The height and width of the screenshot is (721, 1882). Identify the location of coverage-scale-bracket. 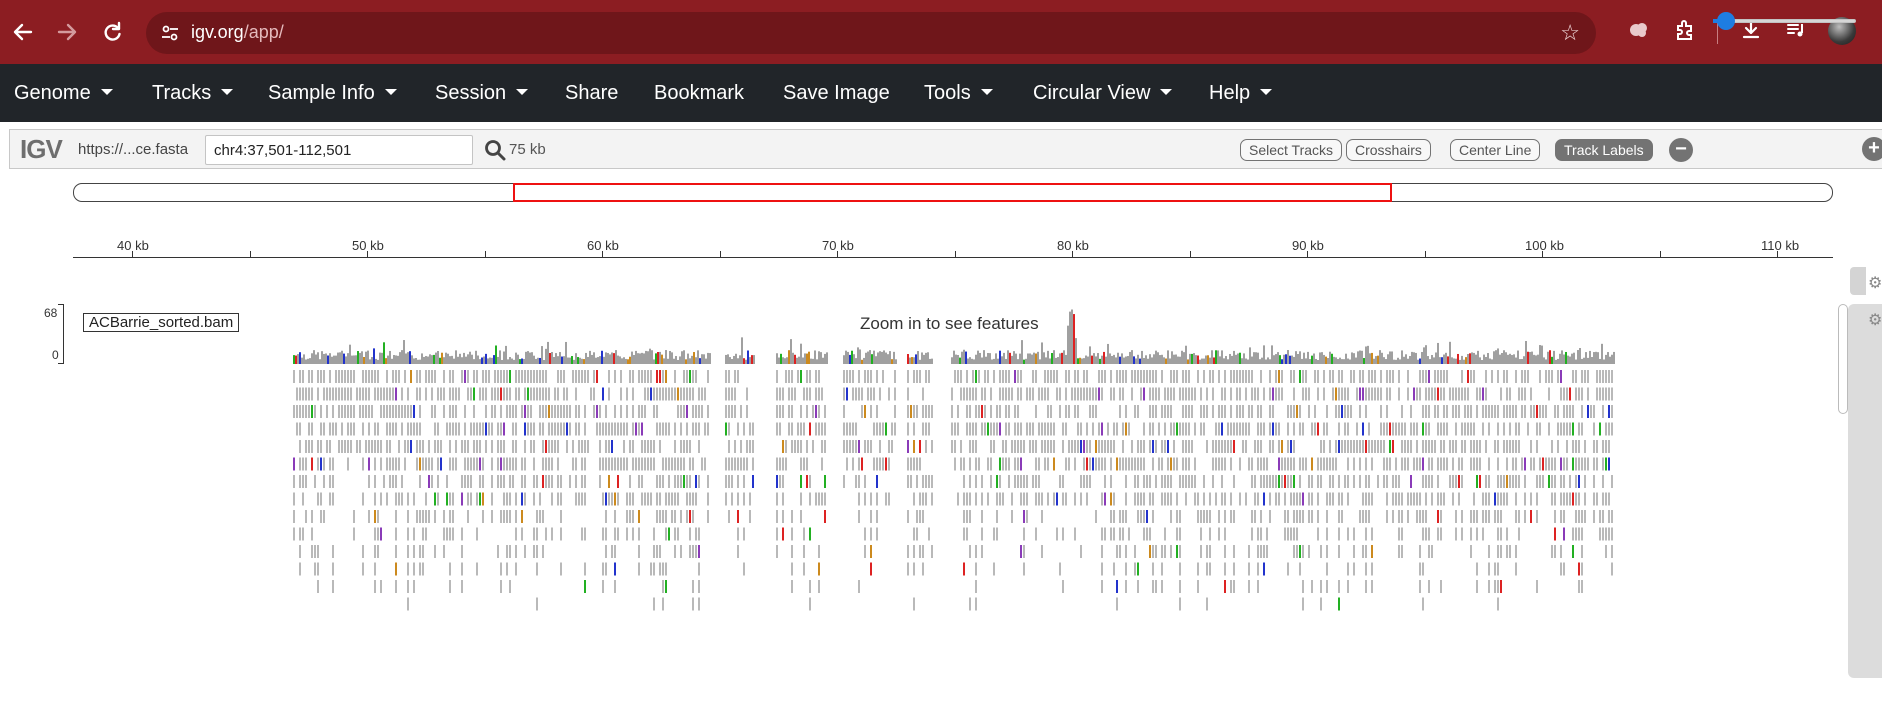
(61, 334).